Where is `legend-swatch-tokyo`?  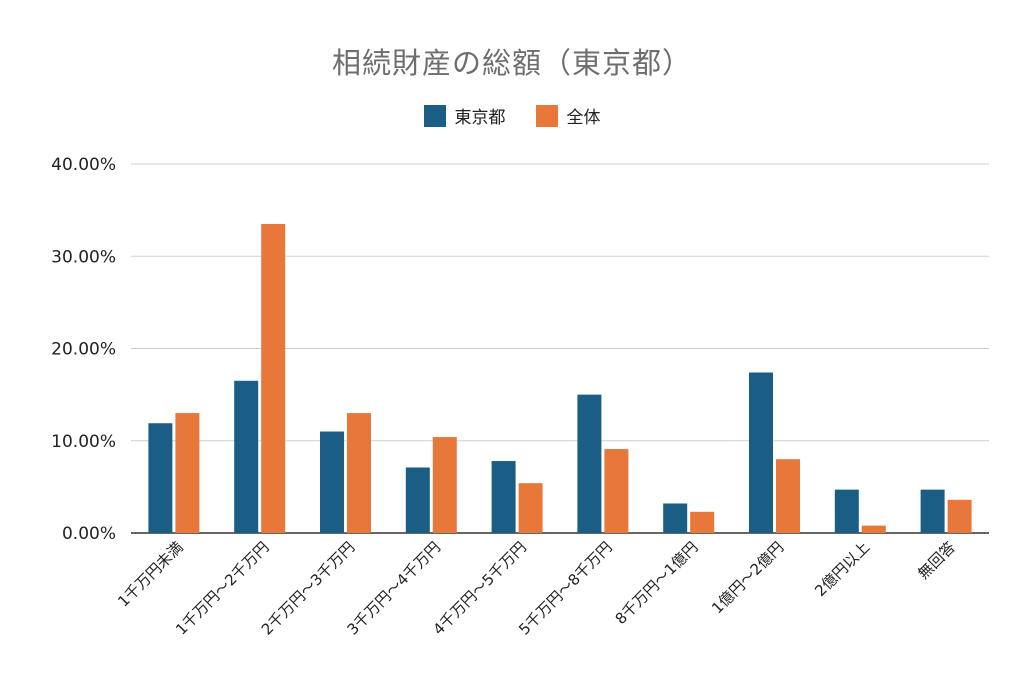 legend-swatch-tokyo is located at coordinates (434, 115).